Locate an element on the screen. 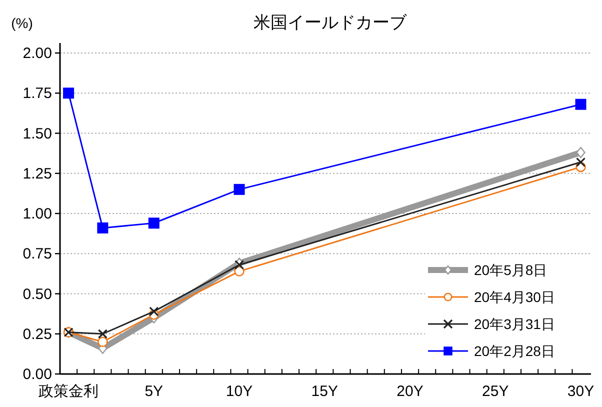 Image resolution: width=602 pixels, height=407 pixels. y-tick-label: 0.50 is located at coordinates (37, 294).